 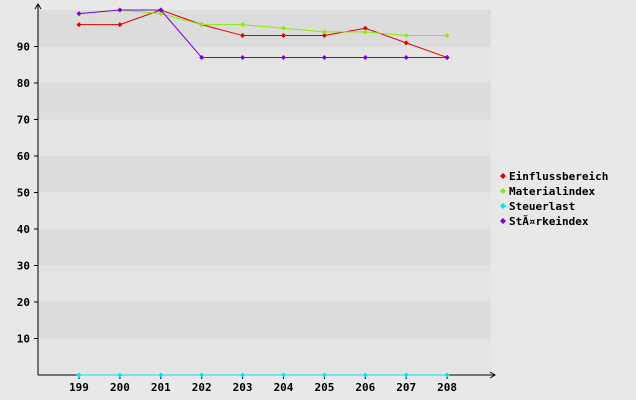 What do you see at coordinates (23, 302) in the screenshot?
I see `y-tick-label: 20` at bounding box center [23, 302].